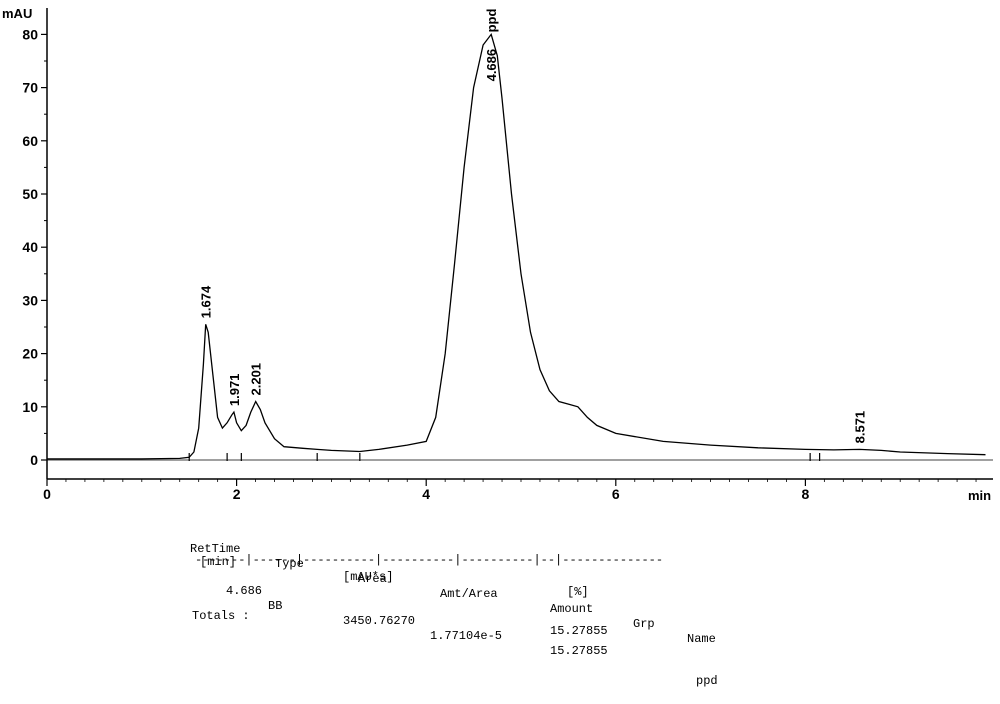  What do you see at coordinates (806, 493) in the screenshot?
I see `x-tick-label-4: 8` at bounding box center [806, 493].